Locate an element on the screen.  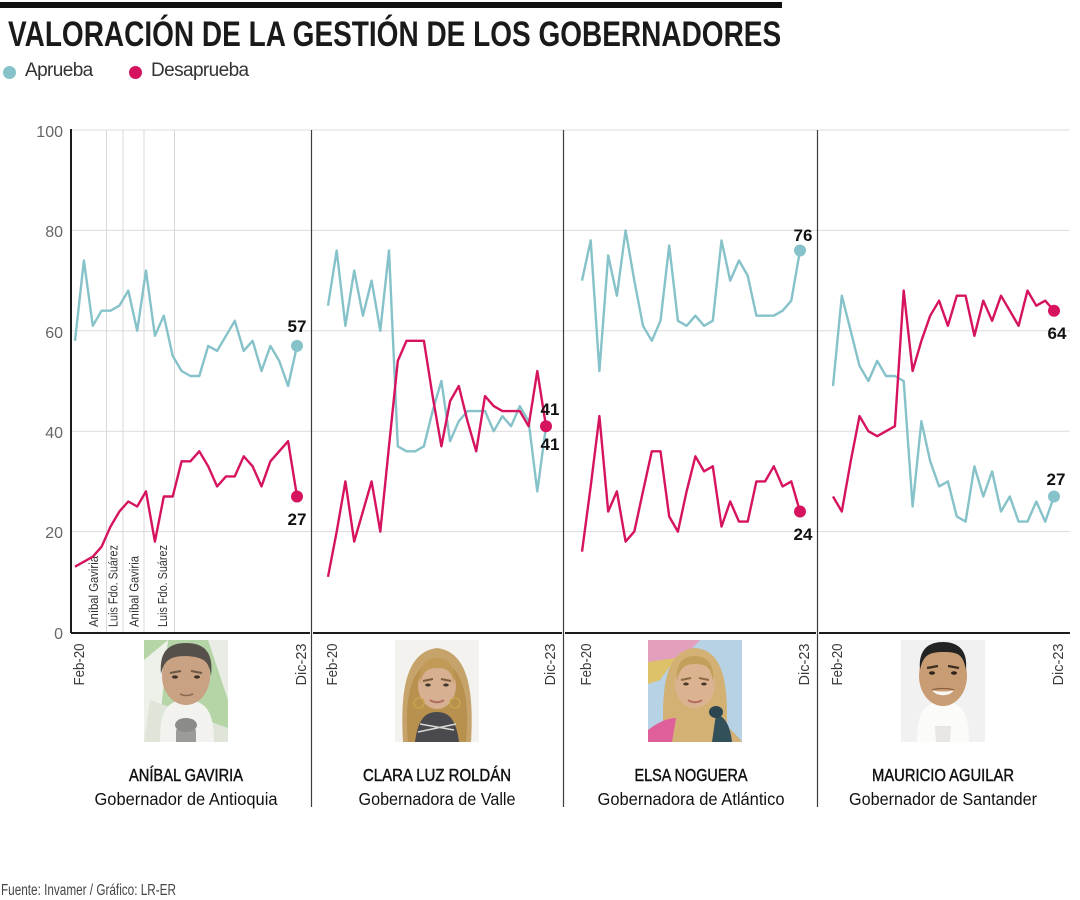
svg-text: Gobernadora de Atlántico is located at coordinates (691, 799).